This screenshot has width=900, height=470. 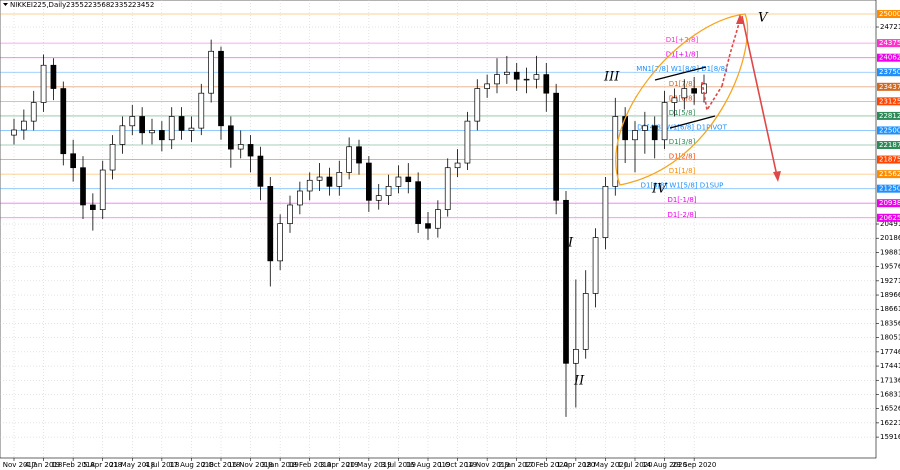 I want to click on level-label: D1[+1/8], so click(x=682, y=55).